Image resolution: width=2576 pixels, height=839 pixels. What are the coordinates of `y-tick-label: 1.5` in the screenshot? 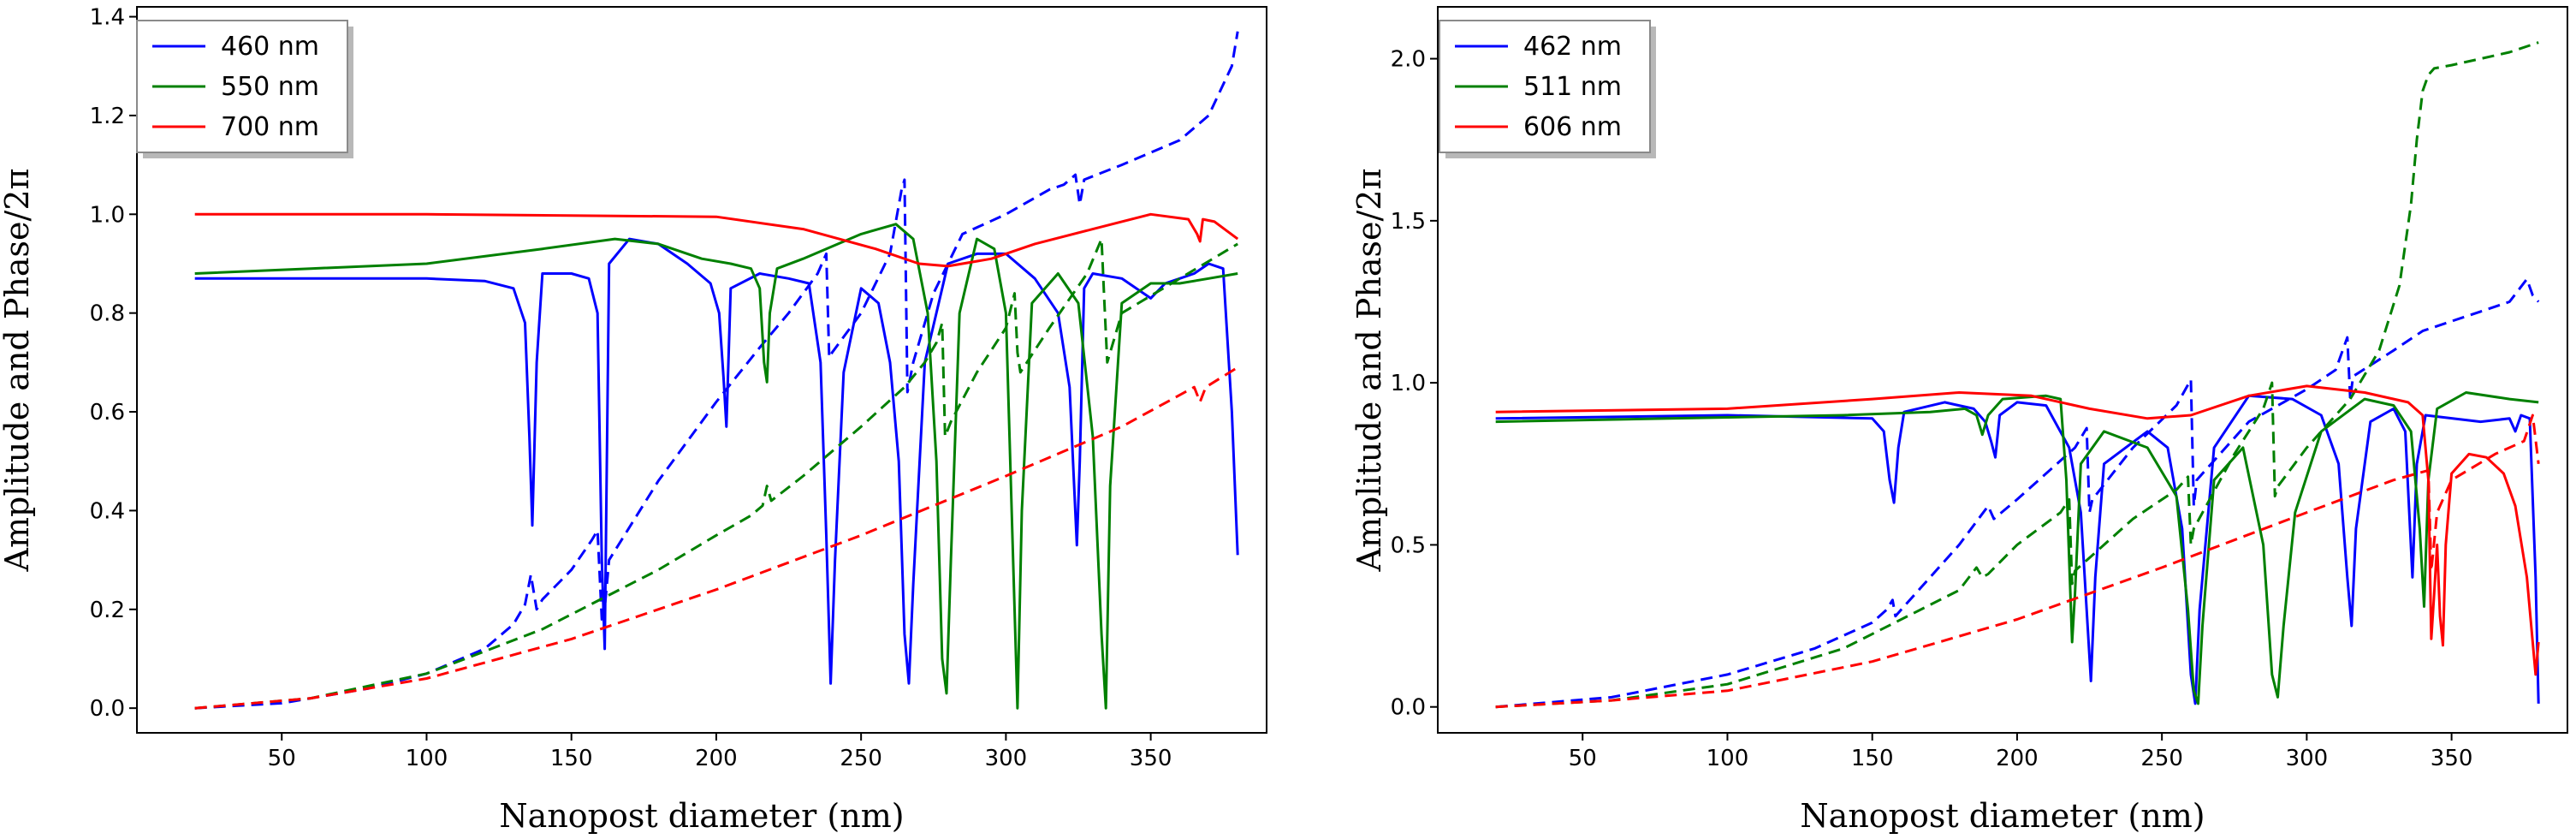 It's located at (1408, 222).